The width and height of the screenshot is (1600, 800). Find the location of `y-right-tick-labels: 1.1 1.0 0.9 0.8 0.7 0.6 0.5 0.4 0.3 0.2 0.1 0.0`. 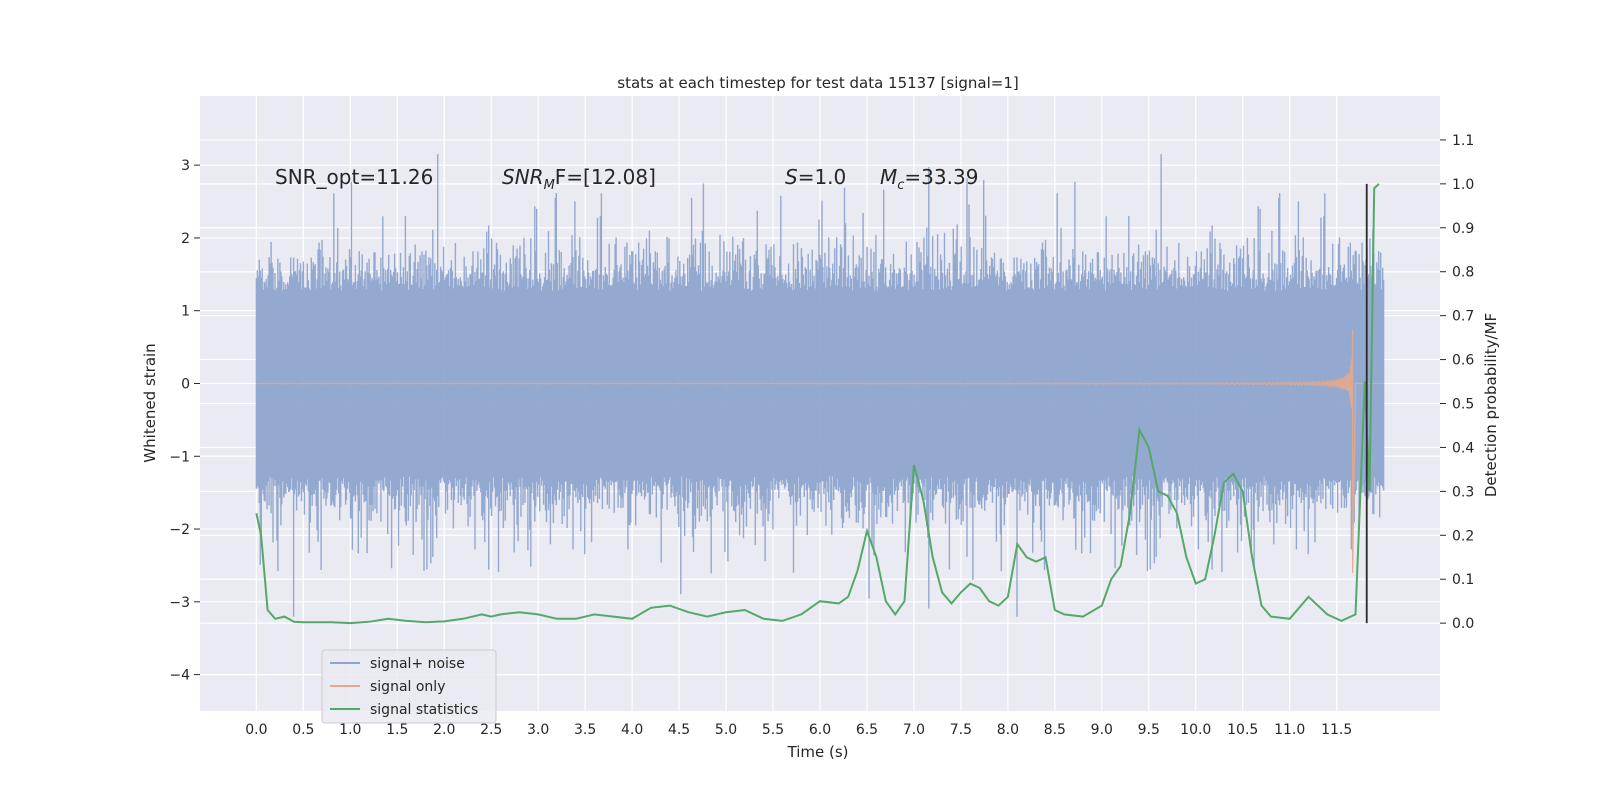

y-right-tick-labels: 1.1 1.0 0.9 0.8 0.7 0.6 0.5 0.4 0.3 0.2 0.1 0.0 is located at coordinates (1457, 382).